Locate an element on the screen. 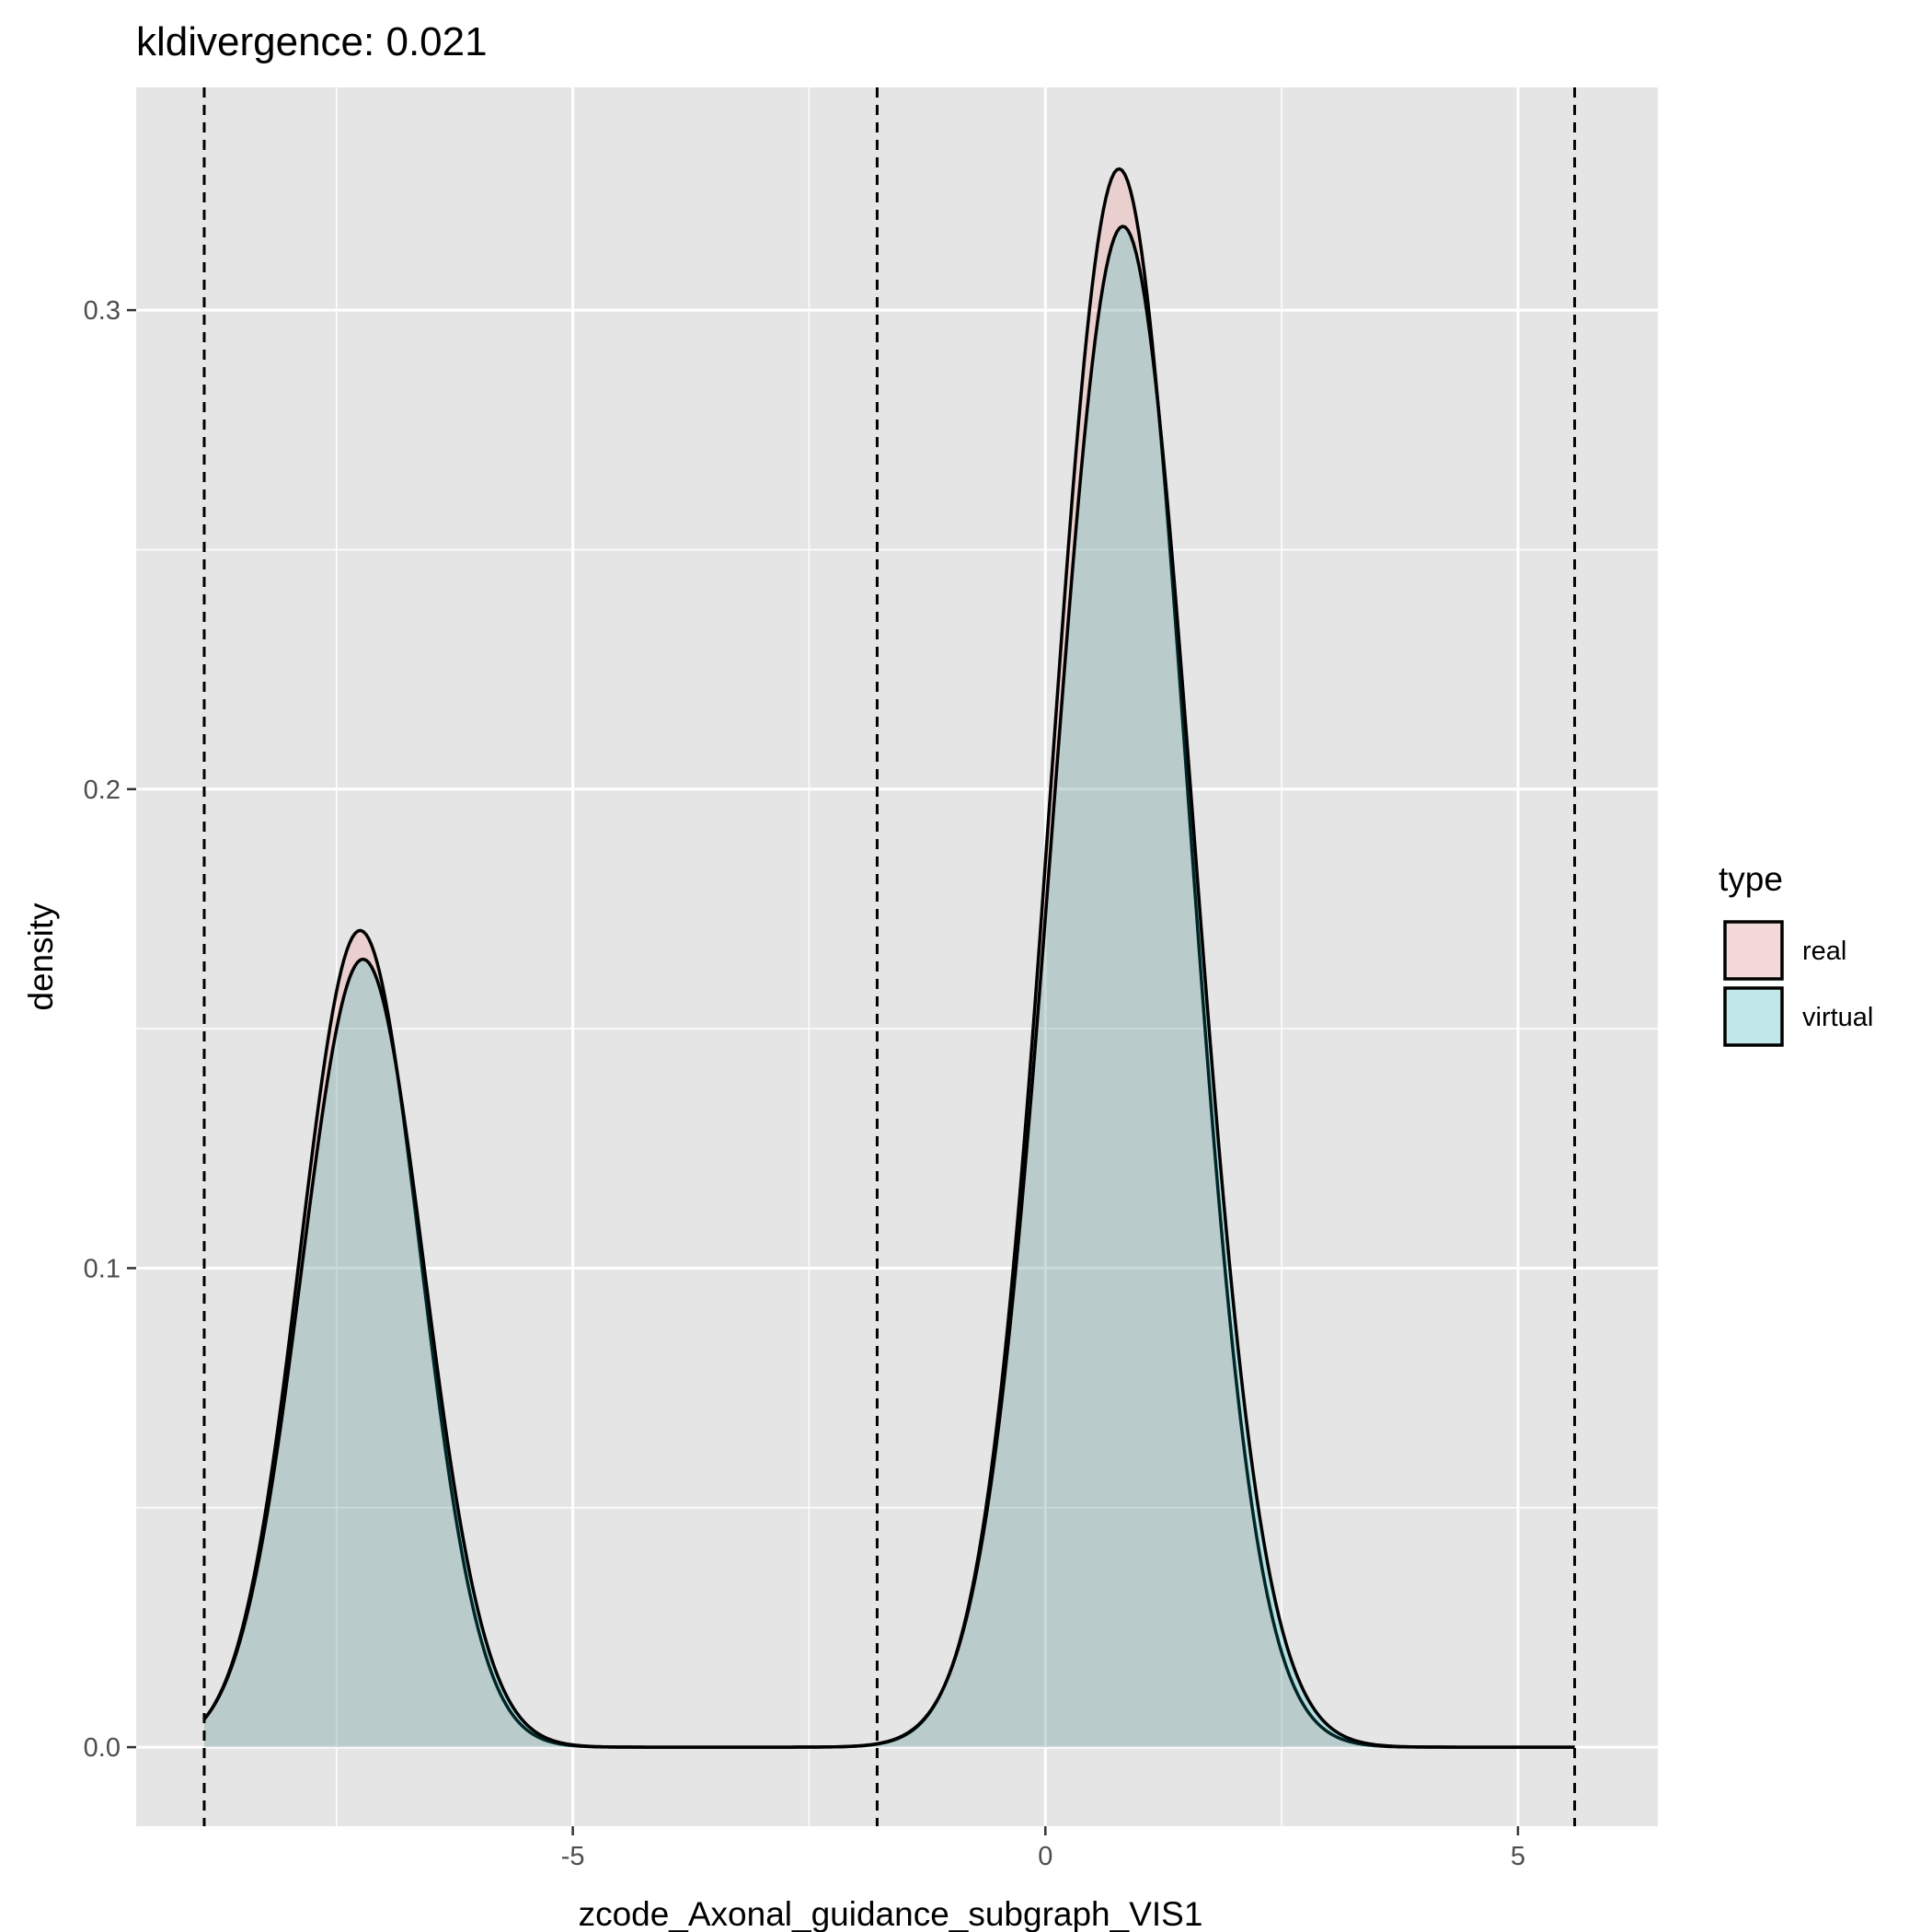 Image resolution: width=1932 pixels, height=1932 pixels. legend-label-real: real is located at coordinates (1824, 951).